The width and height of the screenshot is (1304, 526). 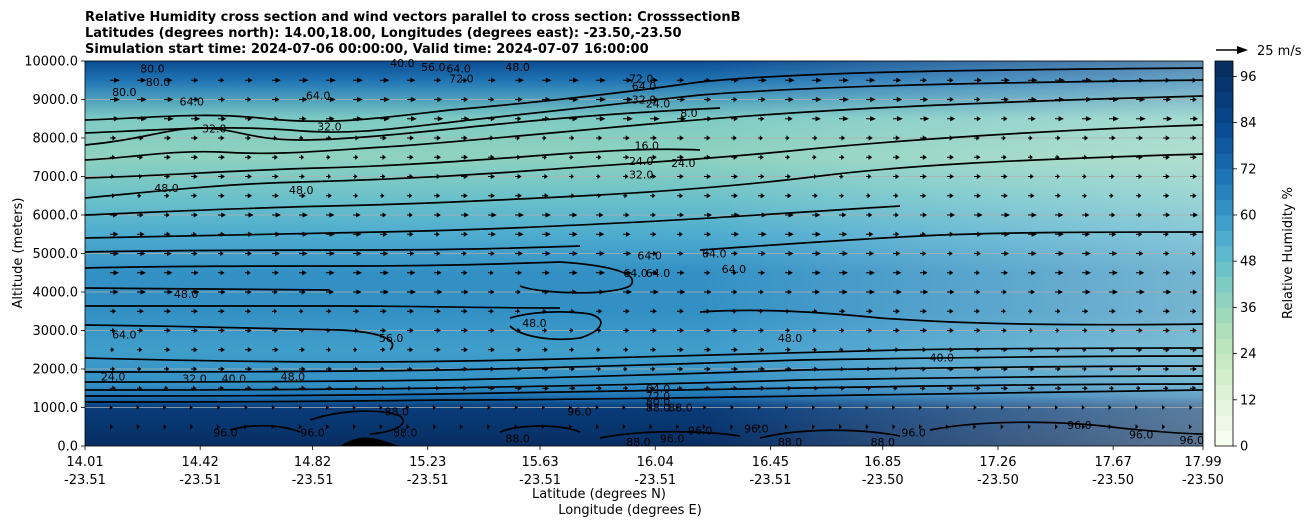 What do you see at coordinates (1113, 462) in the screenshot?
I see `x-tick-label-lat: 17.67` at bounding box center [1113, 462].